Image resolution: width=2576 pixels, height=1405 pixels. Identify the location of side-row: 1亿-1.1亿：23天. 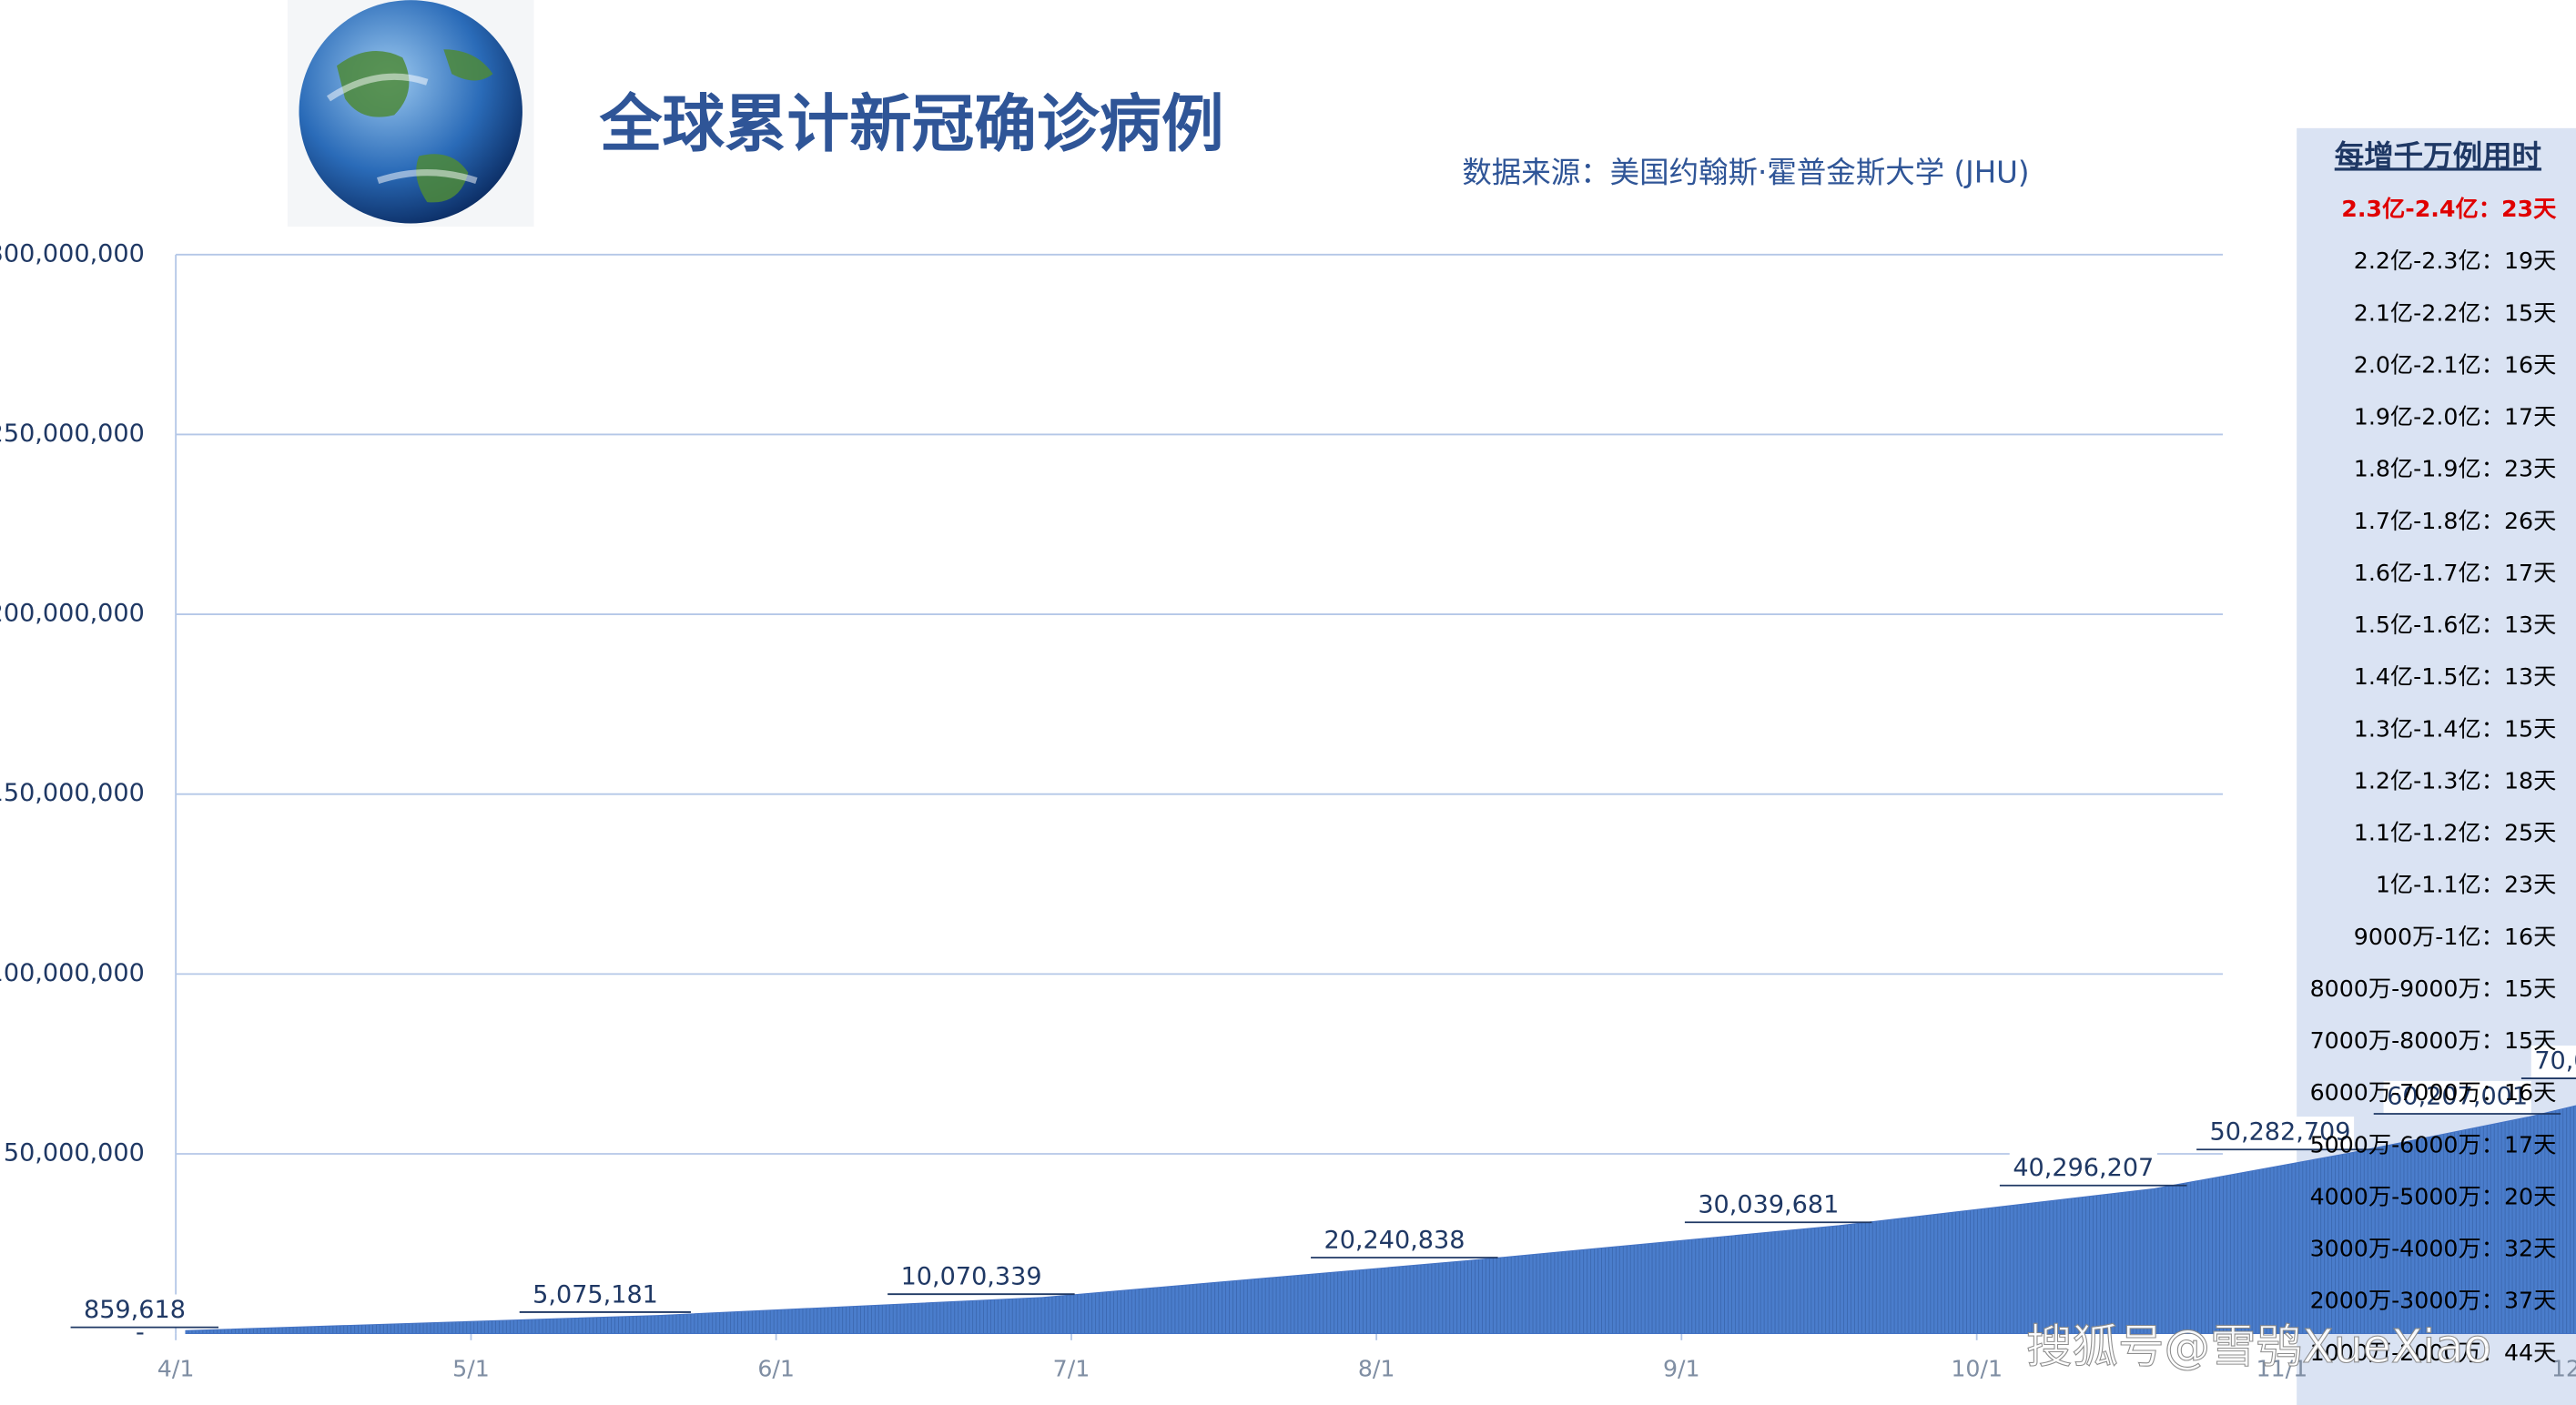
(2466, 885).